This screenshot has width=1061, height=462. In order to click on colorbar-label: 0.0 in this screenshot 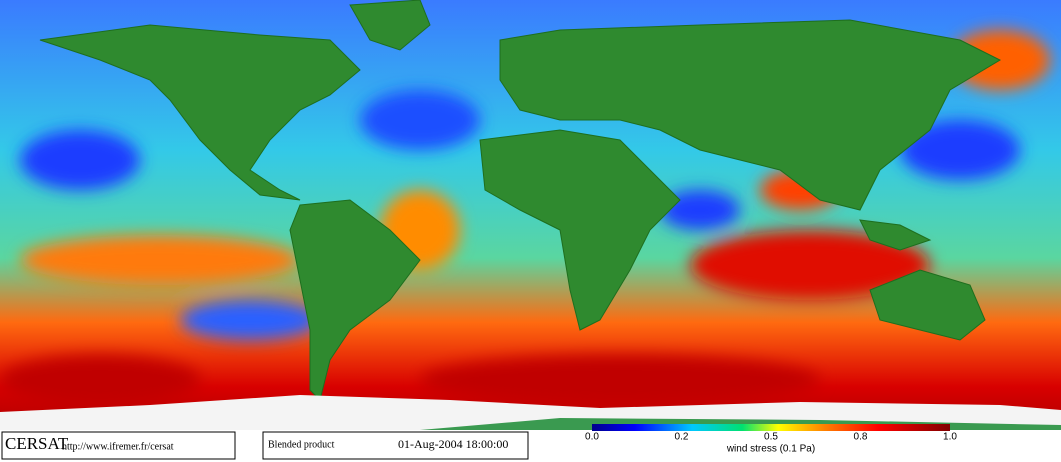, I will do `click(592, 437)`.